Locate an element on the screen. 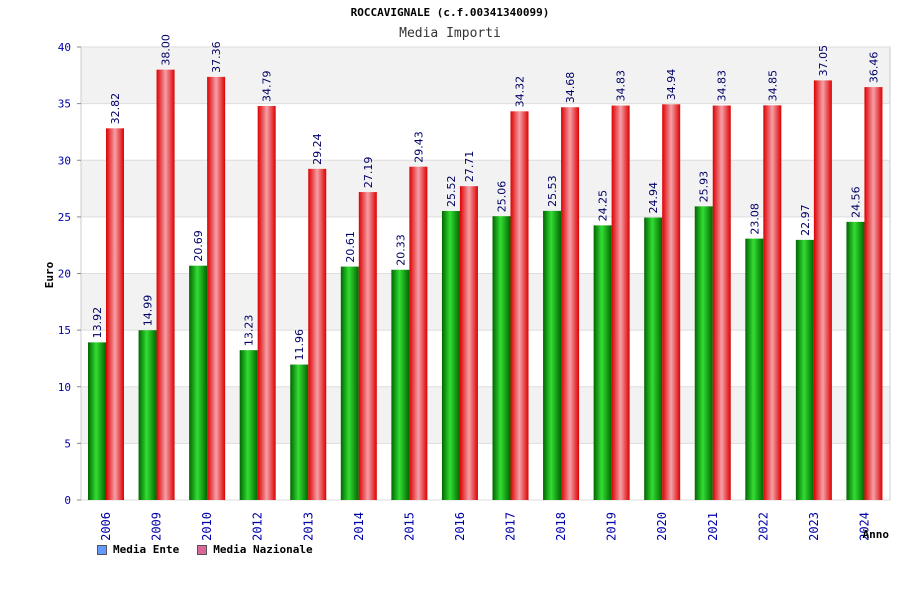 This screenshot has height=600, width=900. bar-label-media-ente: 14.99 is located at coordinates (148, 311).